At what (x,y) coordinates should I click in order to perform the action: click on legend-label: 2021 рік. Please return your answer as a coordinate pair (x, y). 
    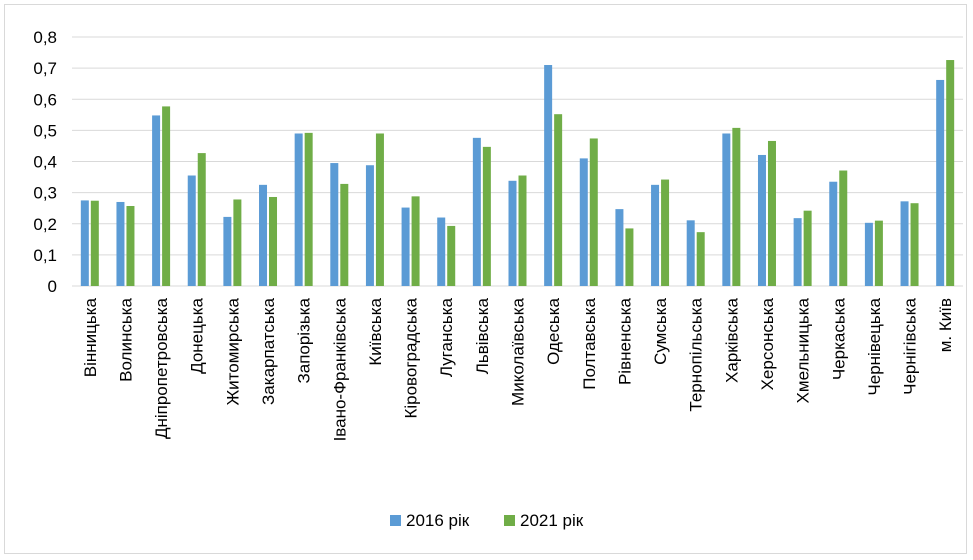
    Looking at the image, I should click on (552, 520).